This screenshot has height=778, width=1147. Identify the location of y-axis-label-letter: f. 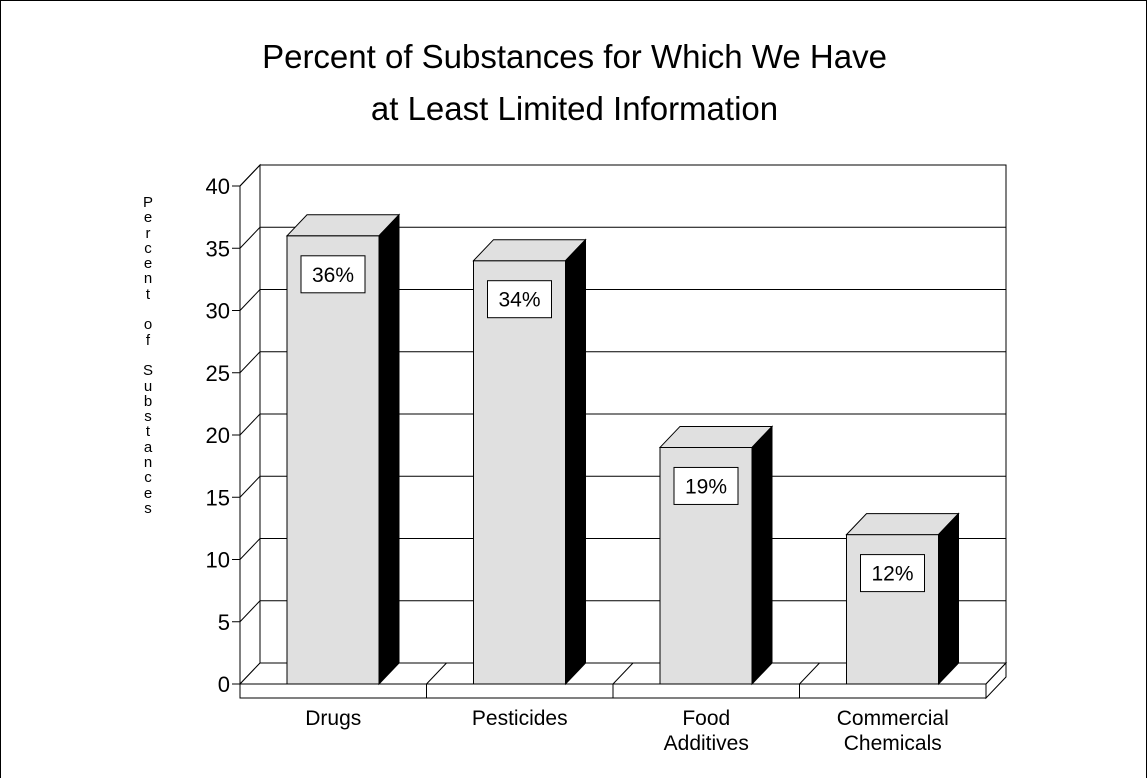
(148, 340).